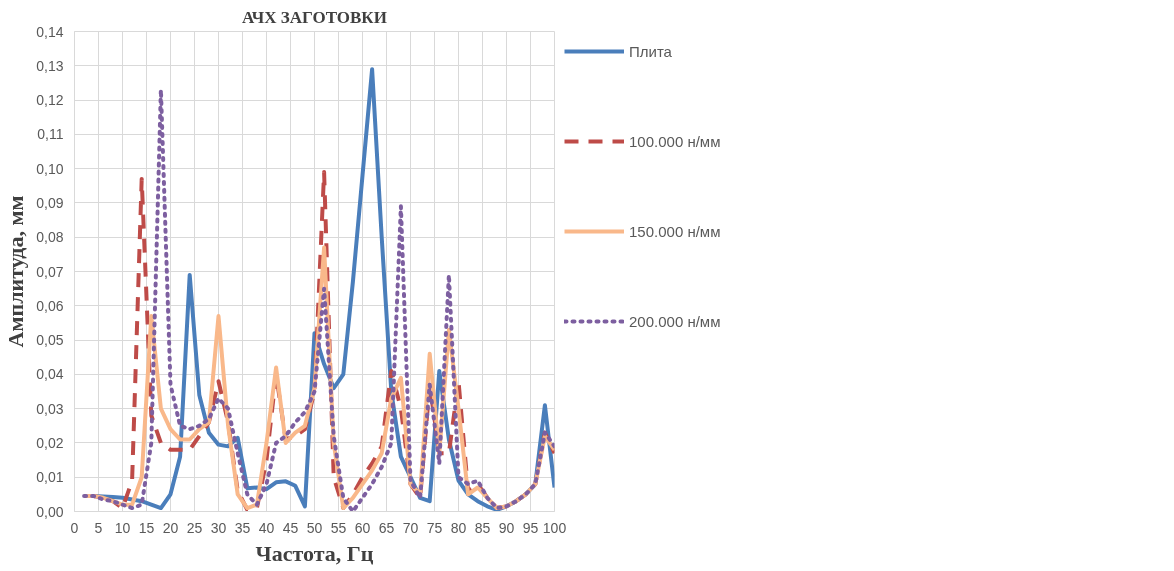 The height and width of the screenshot is (571, 1174). I want to click on x-tick-label: 35, so click(242, 527).